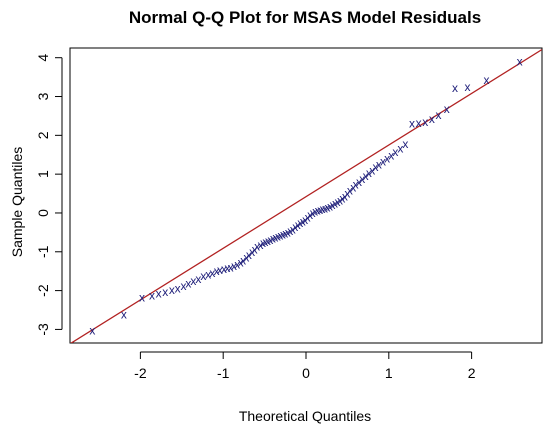  I want to click on y-tick-label: 3, so click(43, 96).